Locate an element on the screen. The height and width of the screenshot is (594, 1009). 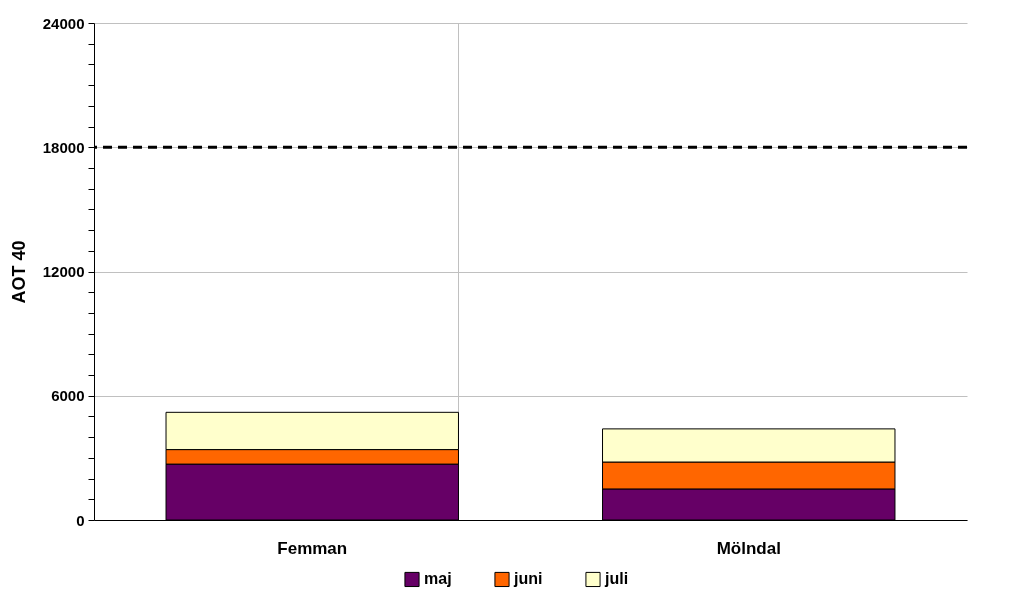
y-tick-label: 12000 is located at coordinates (63, 271).